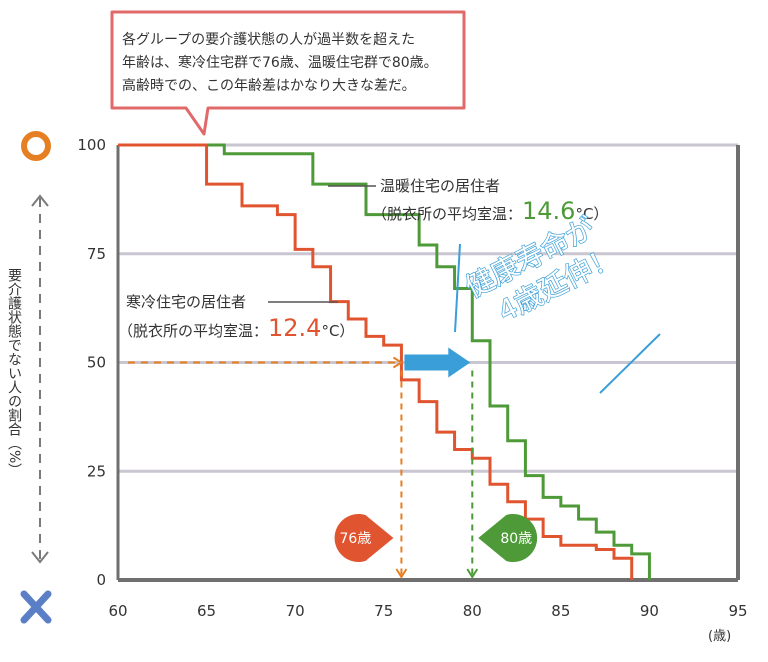  I want to click on legend-cold-name: 寒冷住宅の居住者, so click(186, 302).